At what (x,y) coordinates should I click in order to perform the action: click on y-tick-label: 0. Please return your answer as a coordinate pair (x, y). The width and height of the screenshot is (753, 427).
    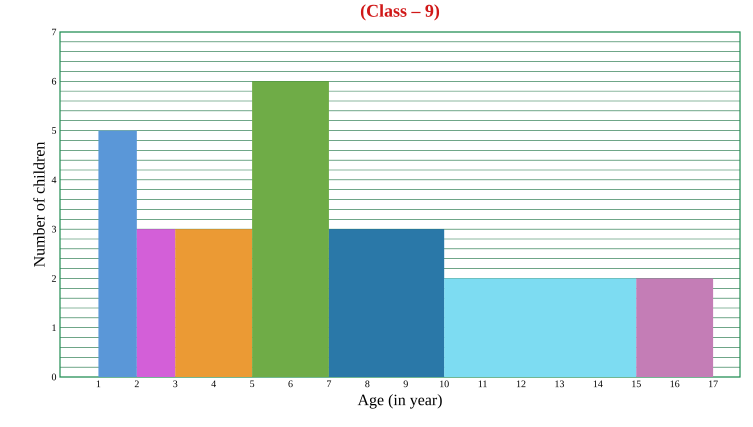
    Looking at the image, I should click on (54, 377).